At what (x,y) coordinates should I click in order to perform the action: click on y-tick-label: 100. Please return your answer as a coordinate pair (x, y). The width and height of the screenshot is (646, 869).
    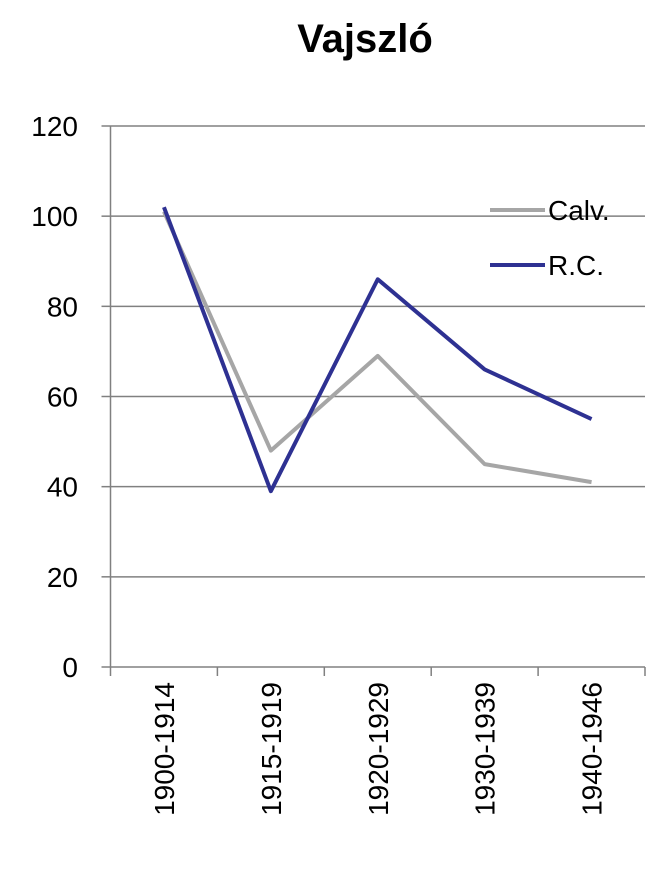
    Looking at the image, I should click on (54, 216).